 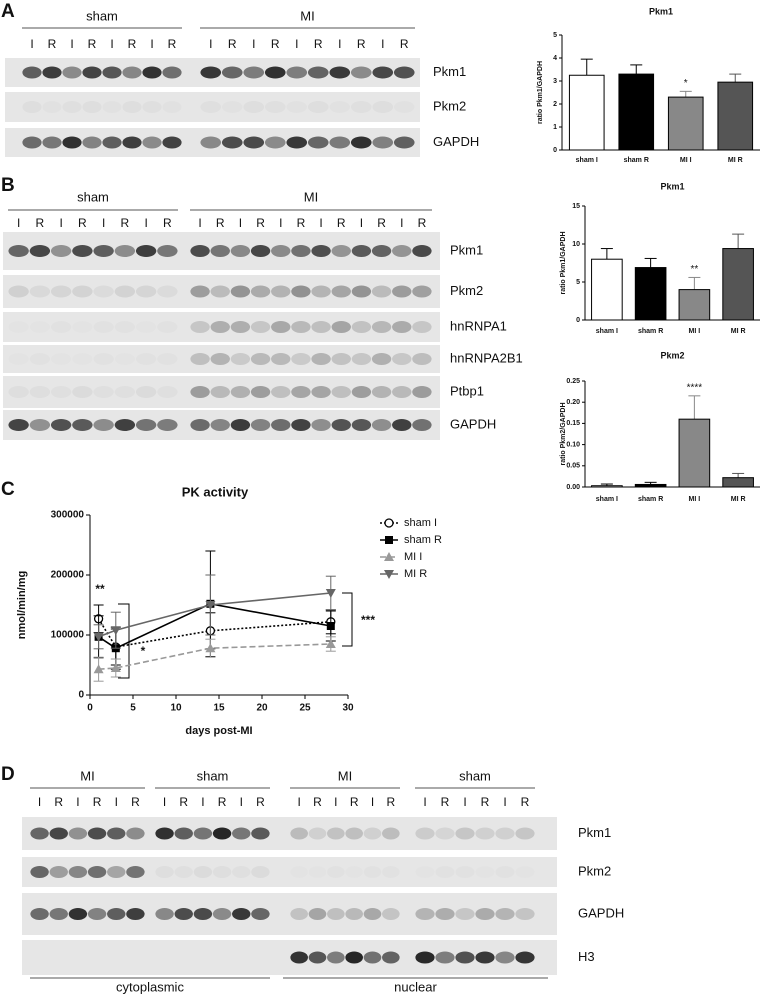 What do you see at coordinates (93, 196) in the screenshot?
I see `group-label: sham` at bounding box center [93, 196].